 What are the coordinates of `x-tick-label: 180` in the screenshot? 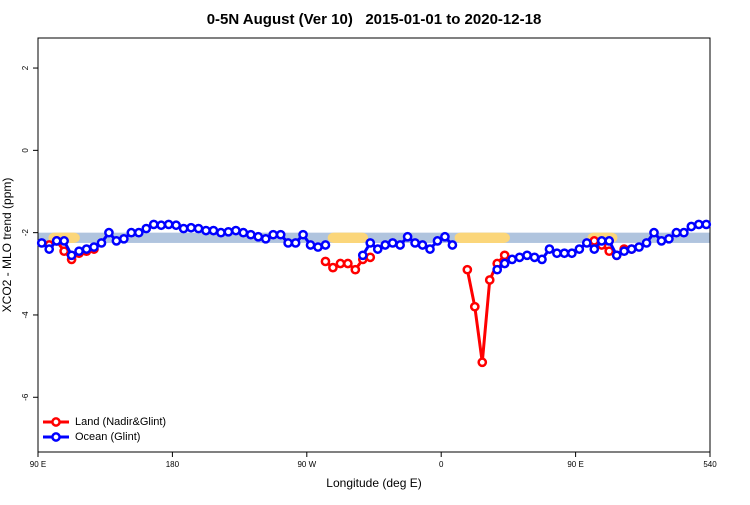 It's located at (173, 464).